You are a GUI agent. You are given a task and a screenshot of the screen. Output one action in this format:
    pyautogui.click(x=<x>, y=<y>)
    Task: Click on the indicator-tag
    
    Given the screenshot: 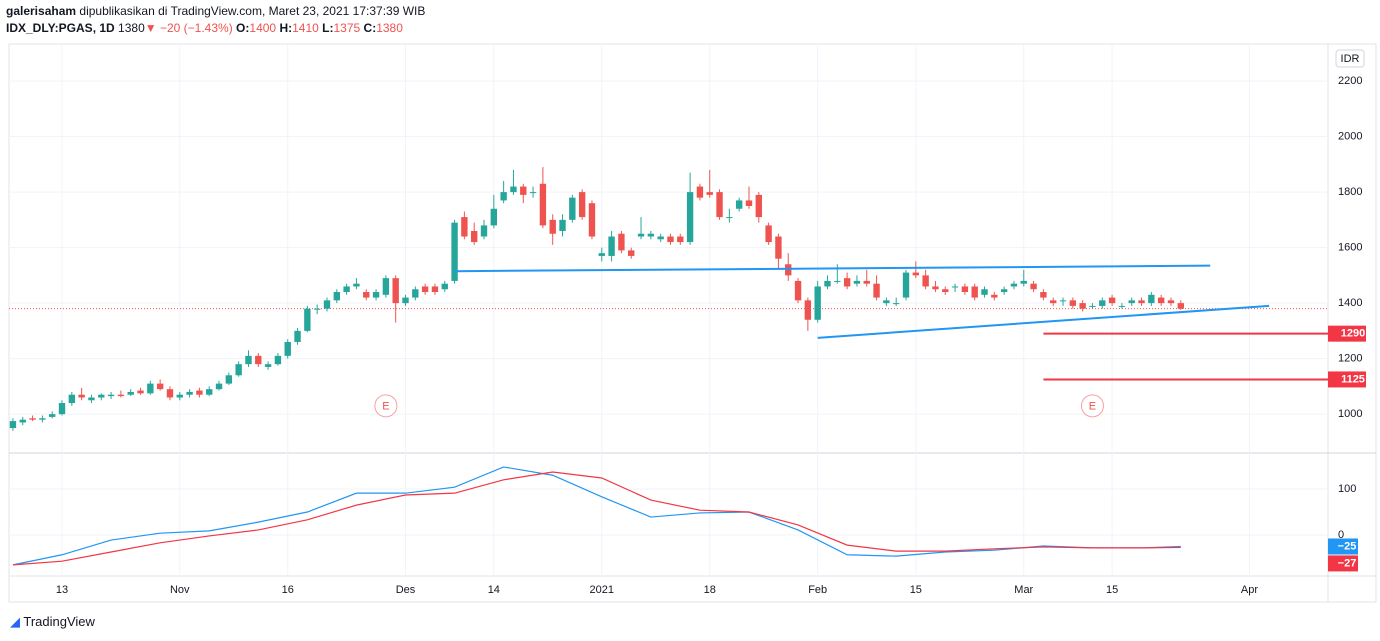 What is the action you would take?
    pyautogui.click(x=1343, y=546)
    